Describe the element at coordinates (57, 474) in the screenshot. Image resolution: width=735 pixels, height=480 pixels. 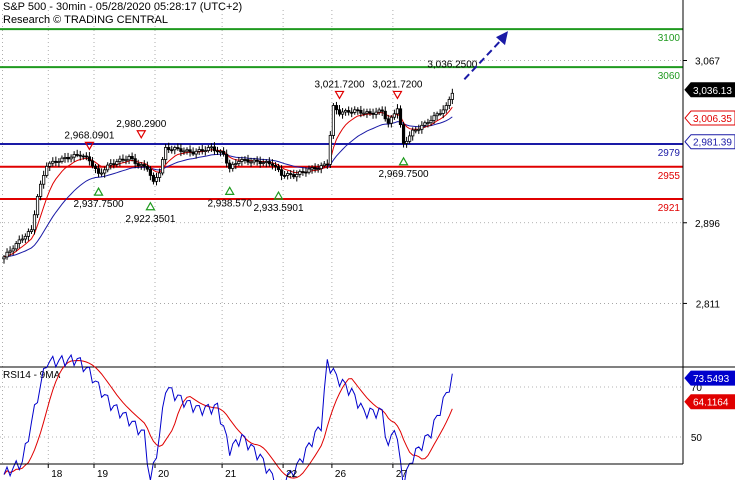
I see `x-tick-label: 18` at that location.